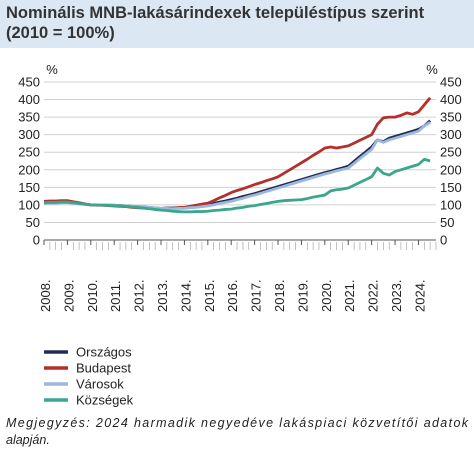 The image size is (474, 450). I want to click on y-tick-label: 100, so click(29, 204).